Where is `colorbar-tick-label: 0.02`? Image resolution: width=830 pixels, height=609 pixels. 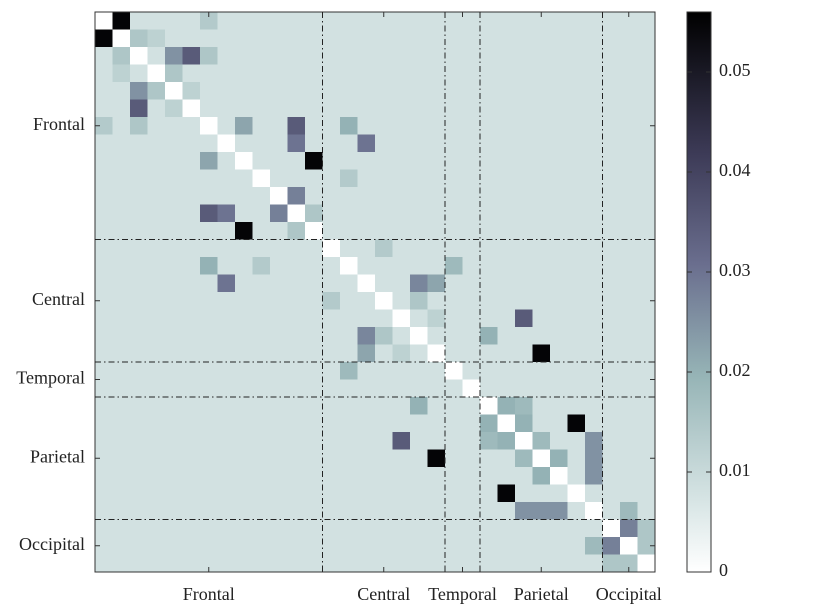 colorbar-tick-label: 0.02 is located at coordinates (735, 370).